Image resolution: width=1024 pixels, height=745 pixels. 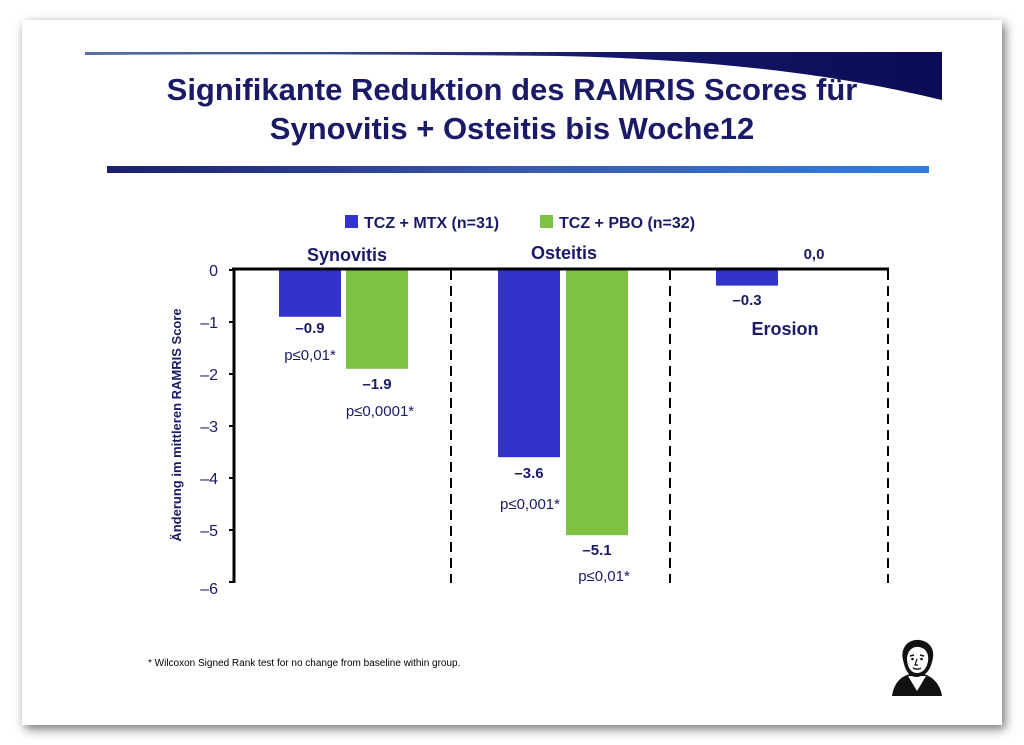 I want to click on category-label-synovitis: Synovitis, so click(x=347, y=255).